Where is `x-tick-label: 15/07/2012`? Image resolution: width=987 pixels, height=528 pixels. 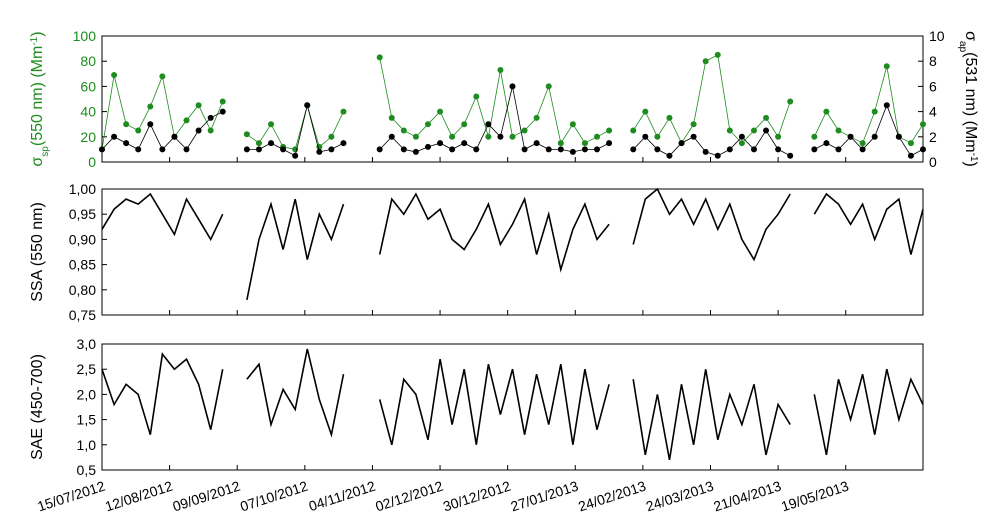
x-tick-label: 15/07/2012 is located at coordinates (71, 496).